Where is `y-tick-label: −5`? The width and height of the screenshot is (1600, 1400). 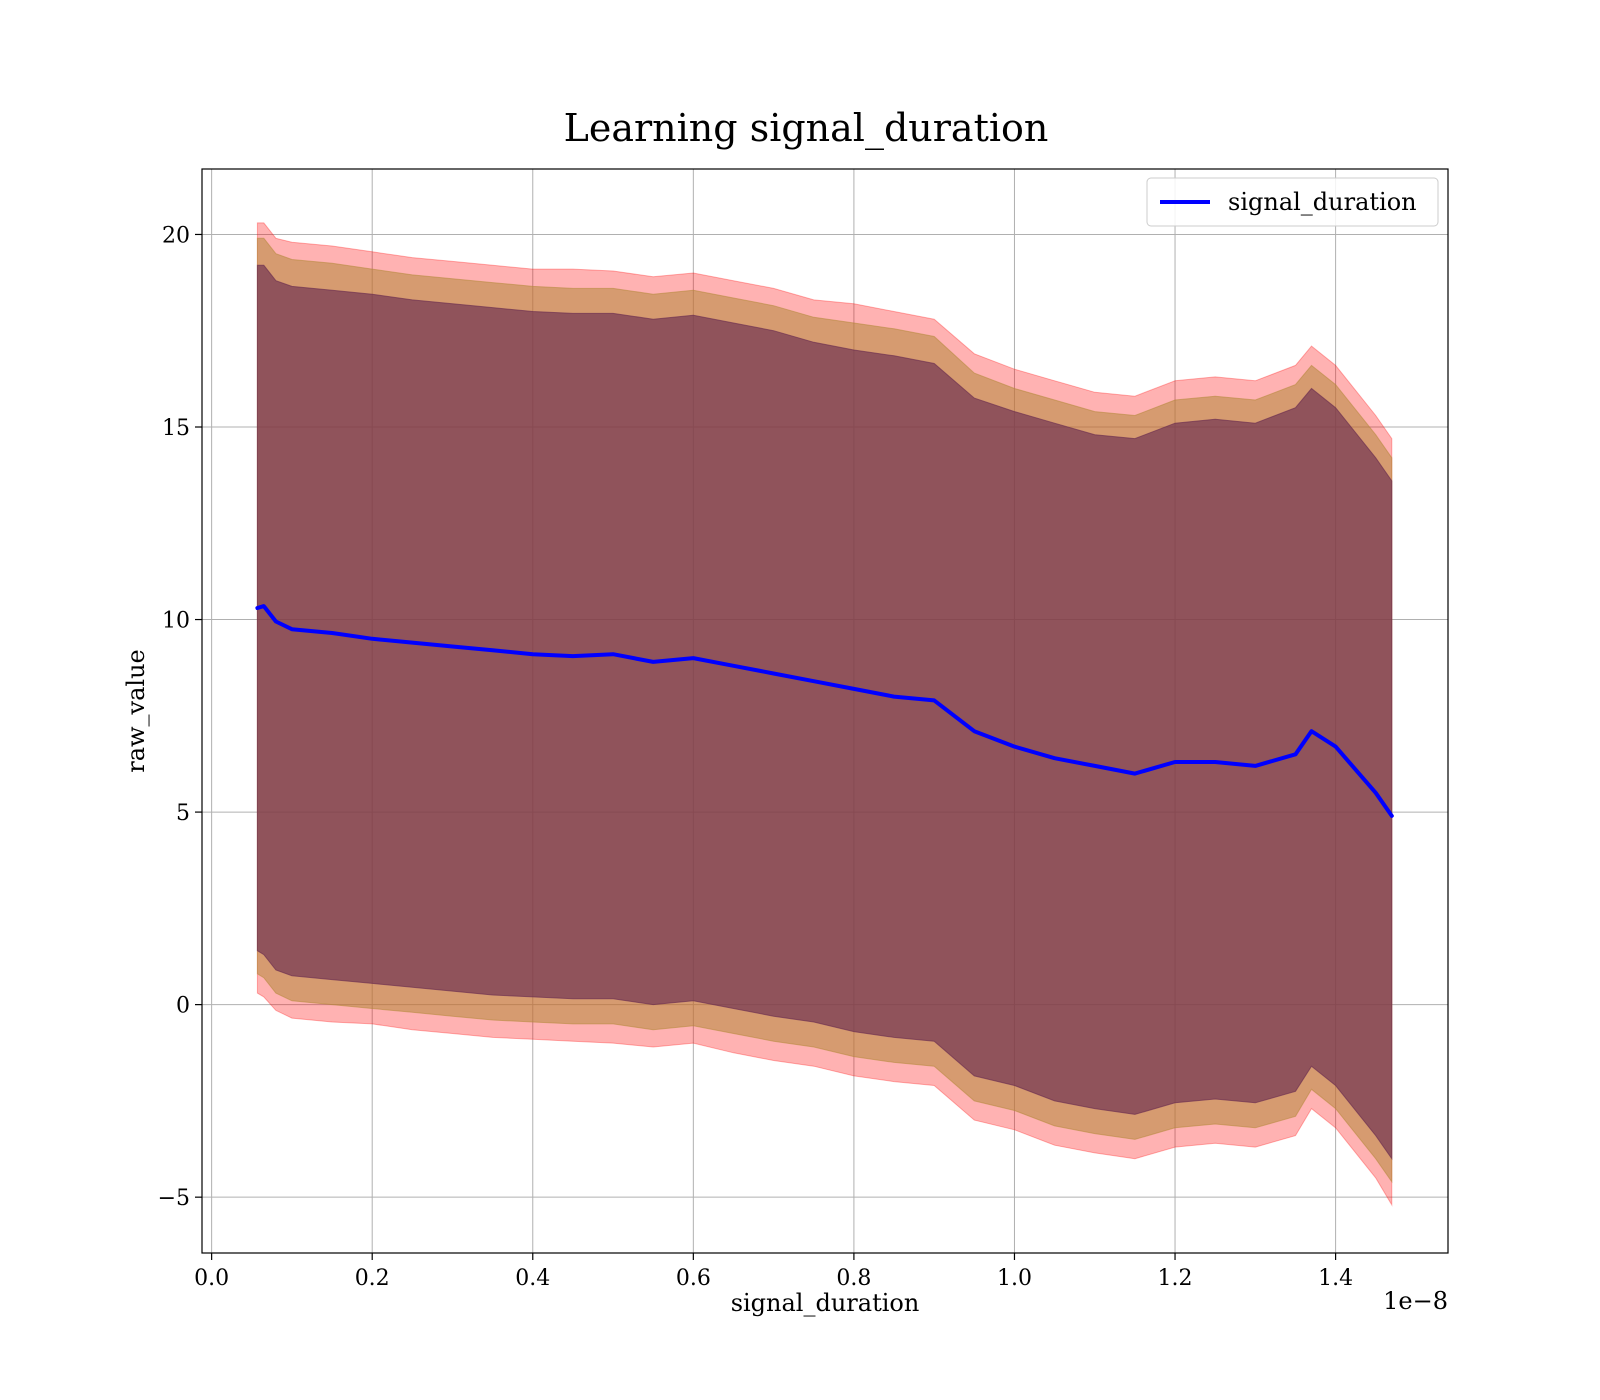 y-tick-label: −5 is located at coordinates (174, 1198).